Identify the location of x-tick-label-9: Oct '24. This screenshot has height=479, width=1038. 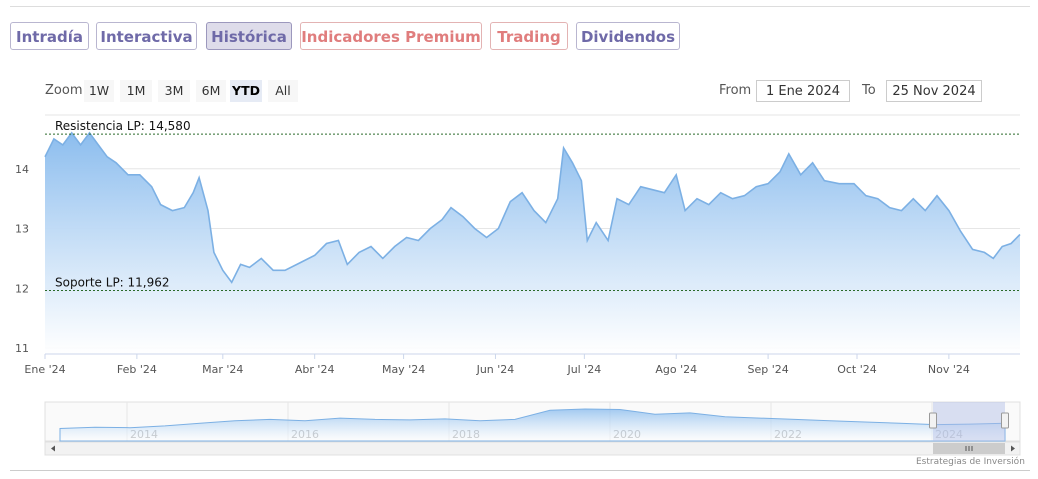
(857, 369).